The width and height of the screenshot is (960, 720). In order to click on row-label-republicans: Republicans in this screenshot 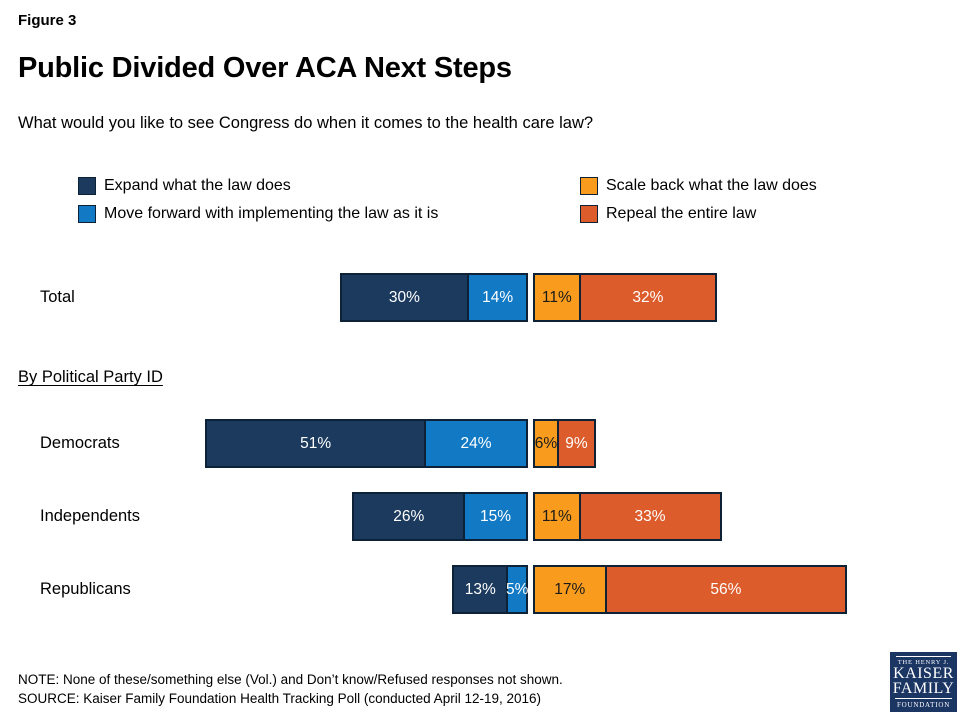, I will do `click(85, 589)`.